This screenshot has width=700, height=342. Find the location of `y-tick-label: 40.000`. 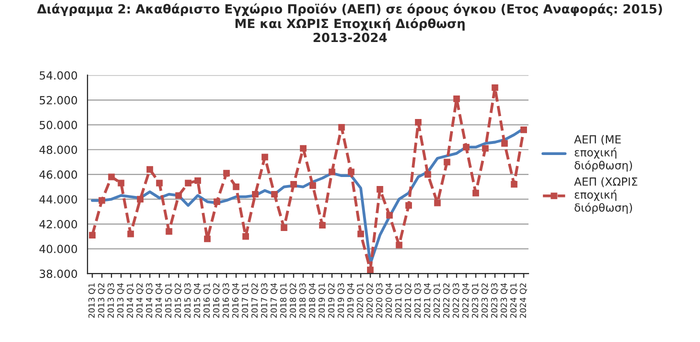

y-tick-label: 40.000 is located at coordinates (58, 249).